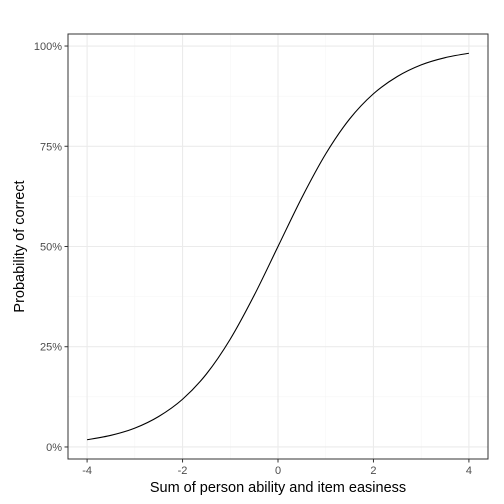  Describe the element at coordinates (48, 47) in the screenshot. I see `y-tick-label: 100%` at that location.